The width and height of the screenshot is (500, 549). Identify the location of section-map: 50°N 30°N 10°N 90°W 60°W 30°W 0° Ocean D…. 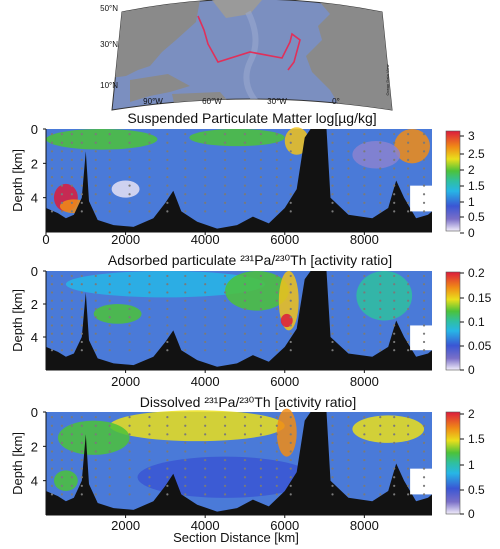
(246, 55).